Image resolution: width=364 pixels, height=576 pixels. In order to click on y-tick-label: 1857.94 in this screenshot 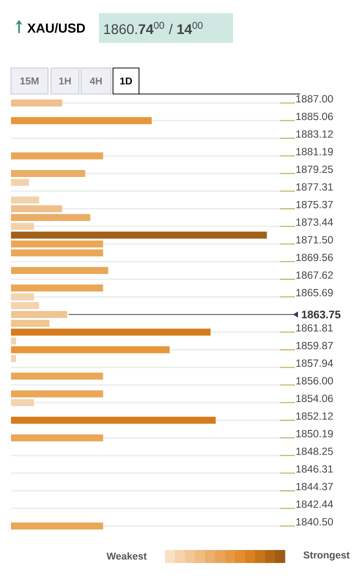, I will do `click(315, 363)`.